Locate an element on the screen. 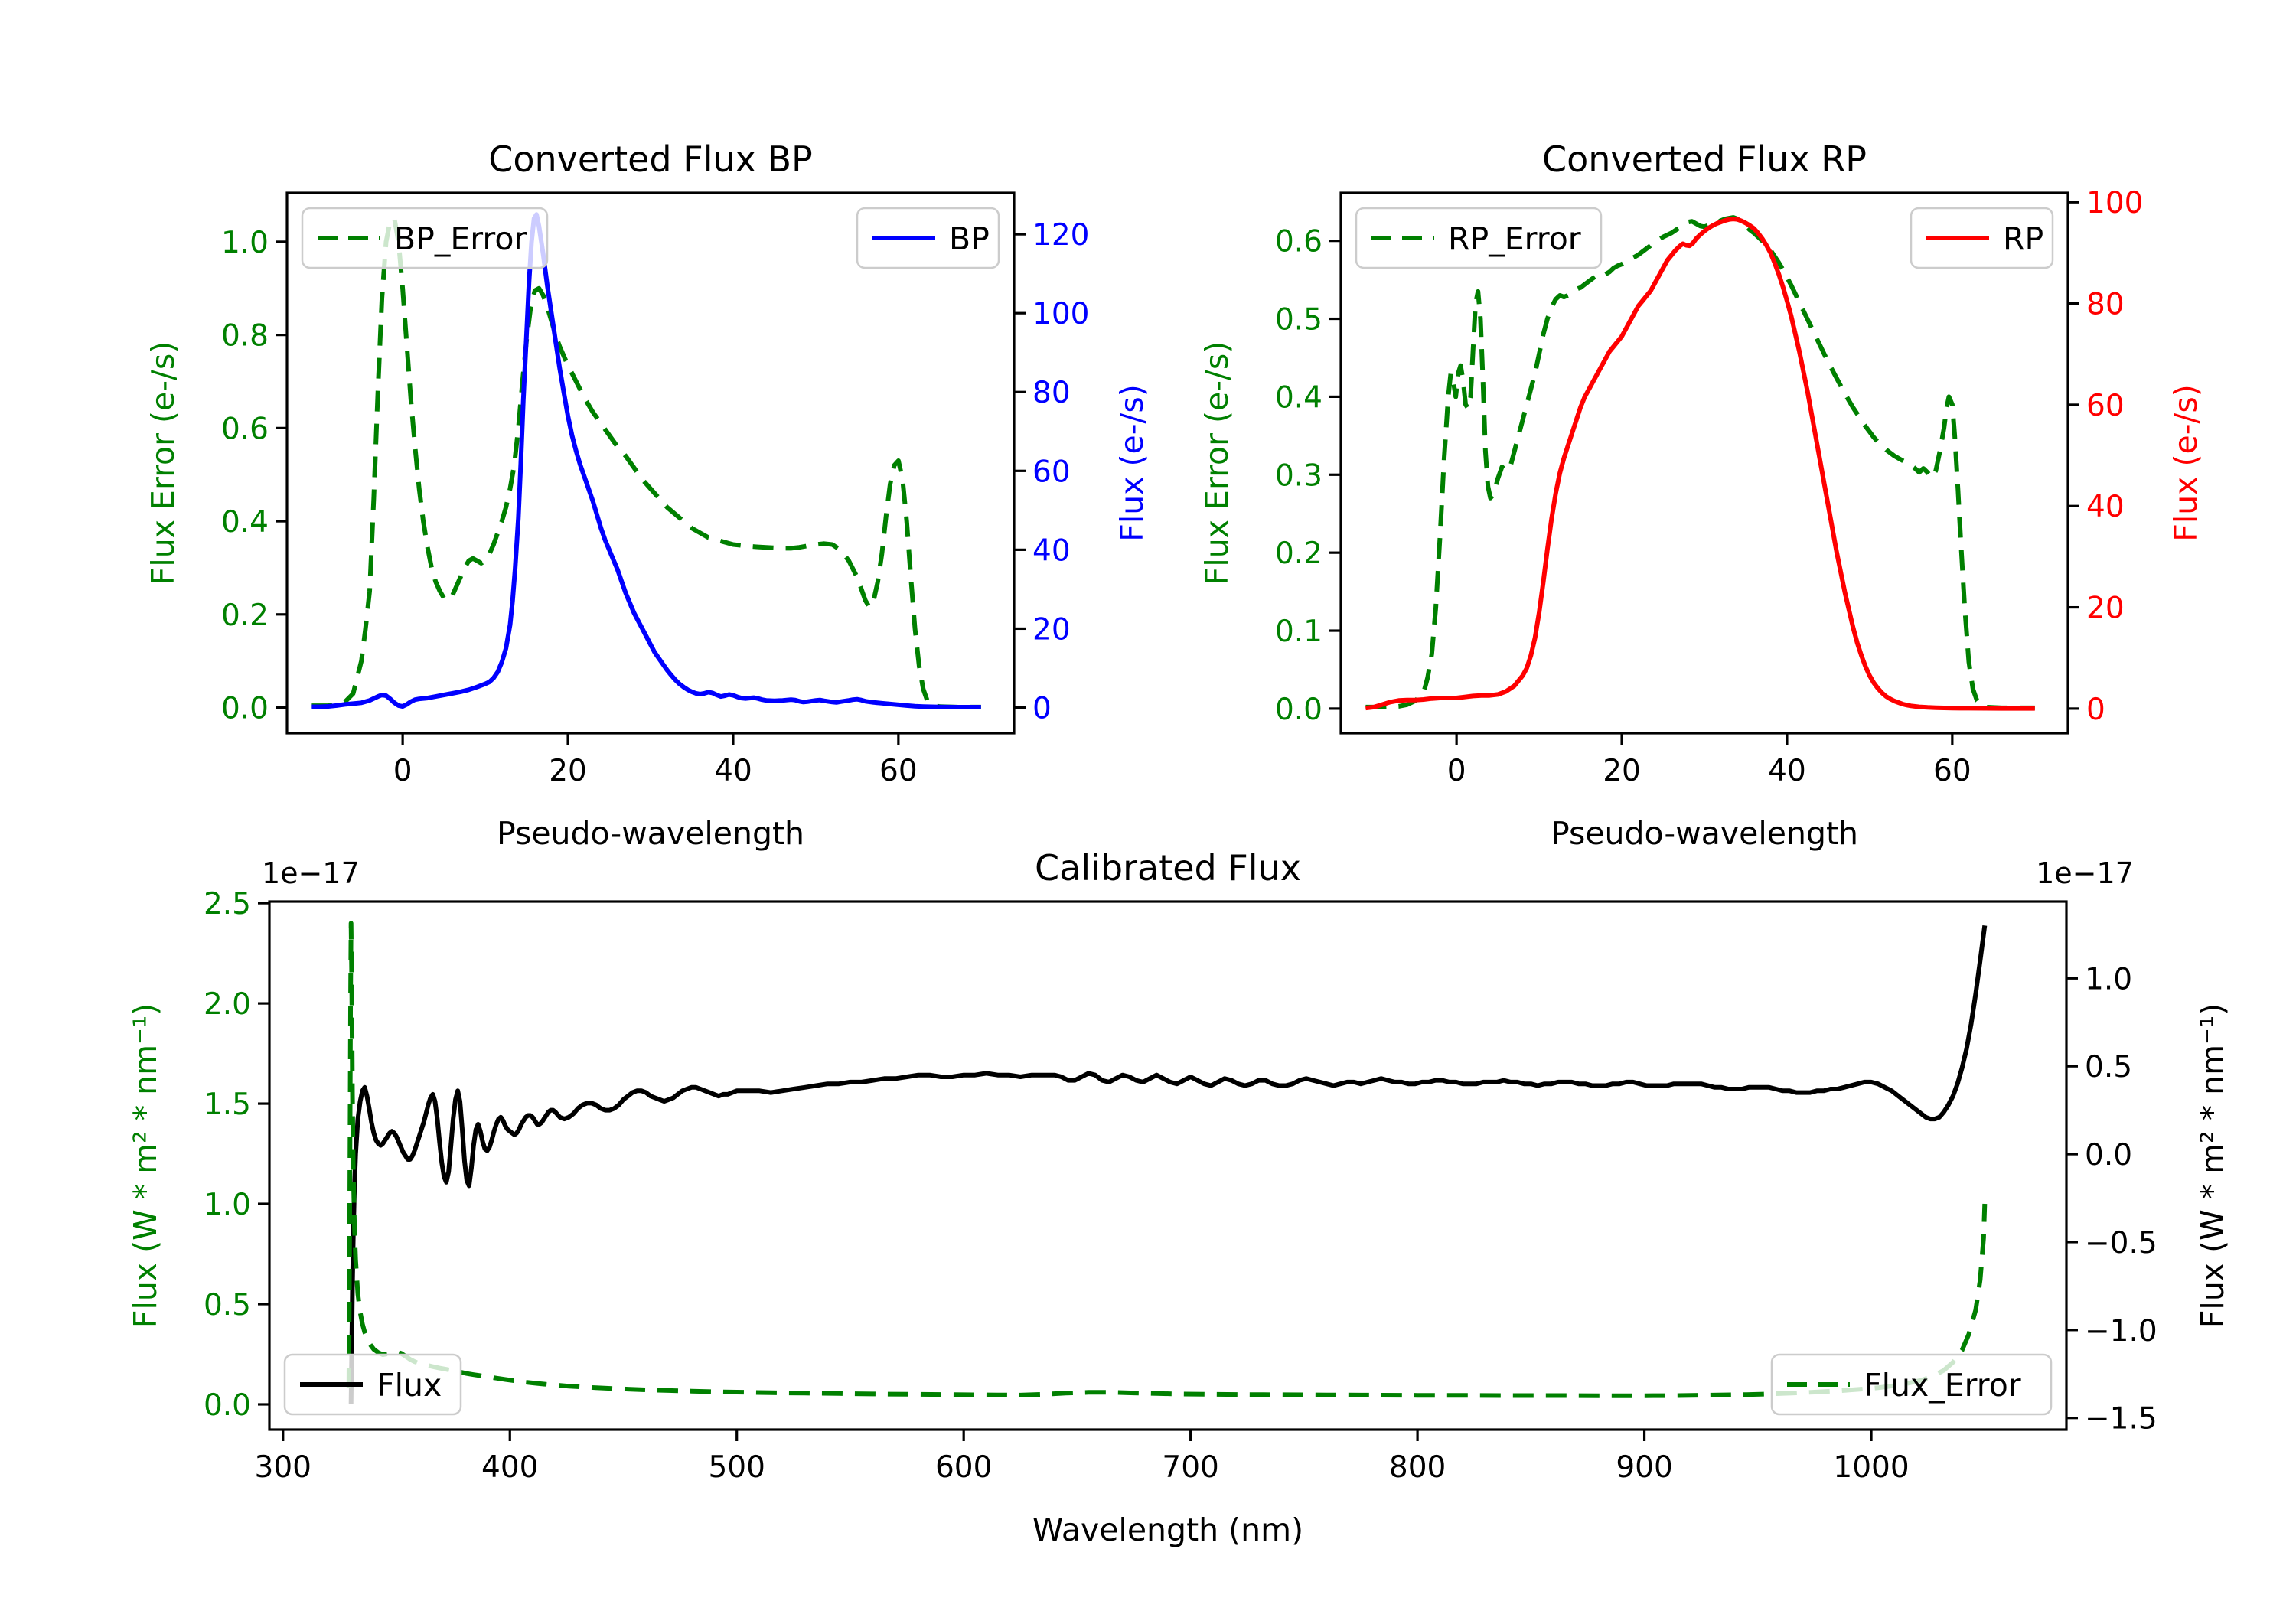 The width and height of the screenshot is (2296, 1611). y-tick-label-right: 0.5 is located at coordinates (2108, 1067).